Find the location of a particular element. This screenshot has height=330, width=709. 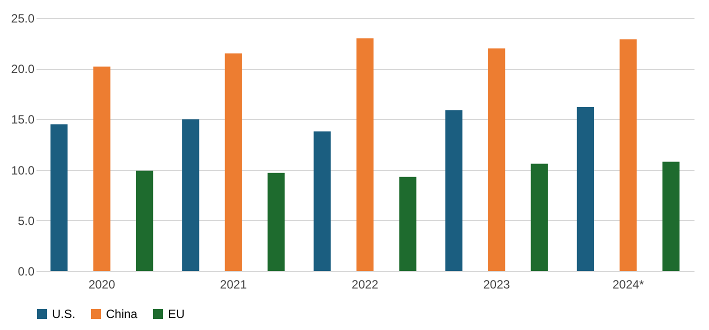

legend-label: EU is located at coordinates (176, 314).